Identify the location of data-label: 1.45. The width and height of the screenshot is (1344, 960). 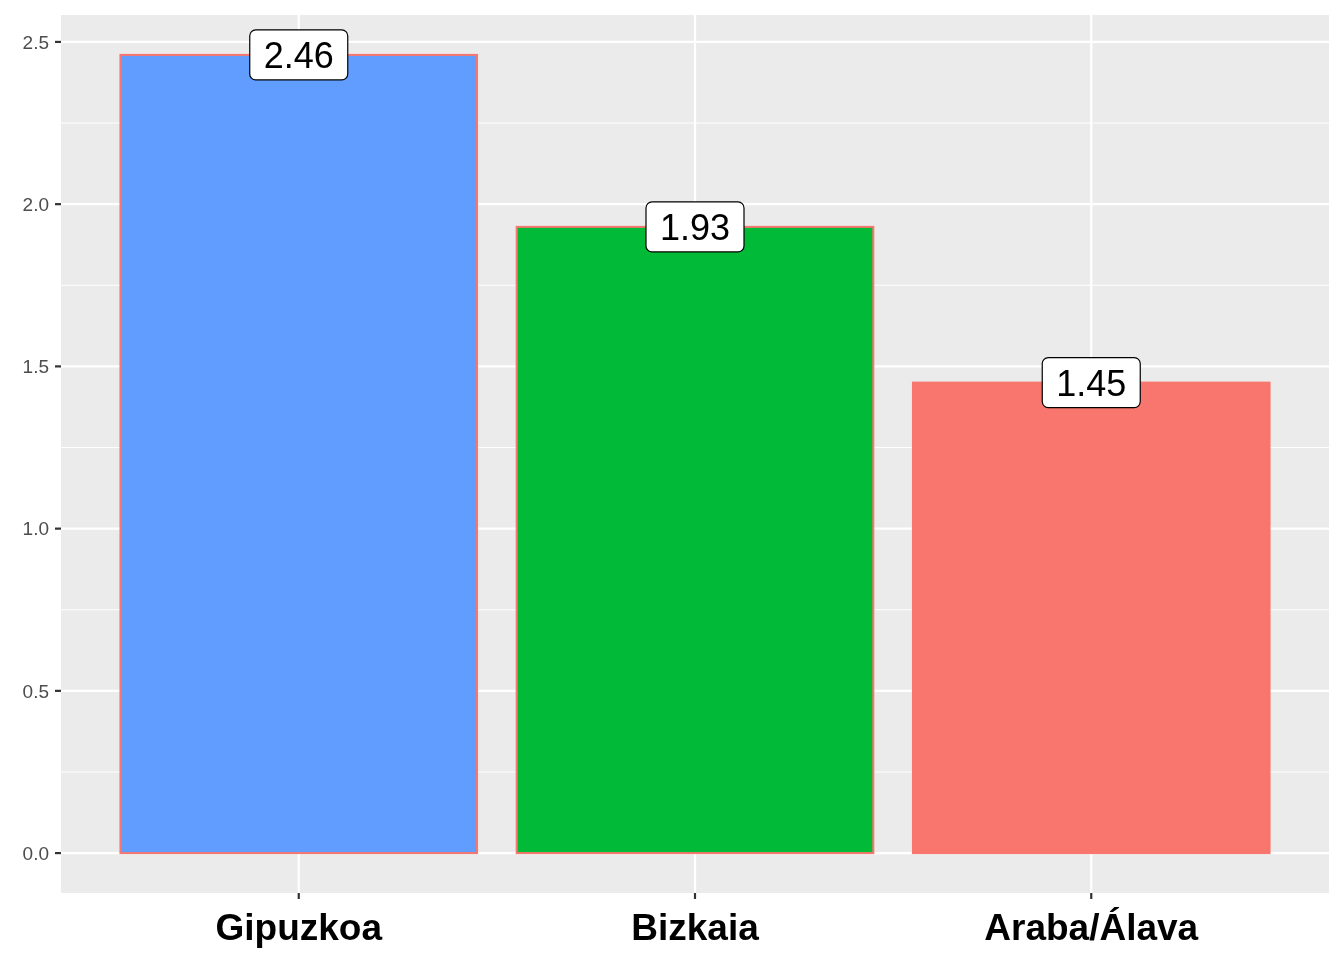
(1091, 383).